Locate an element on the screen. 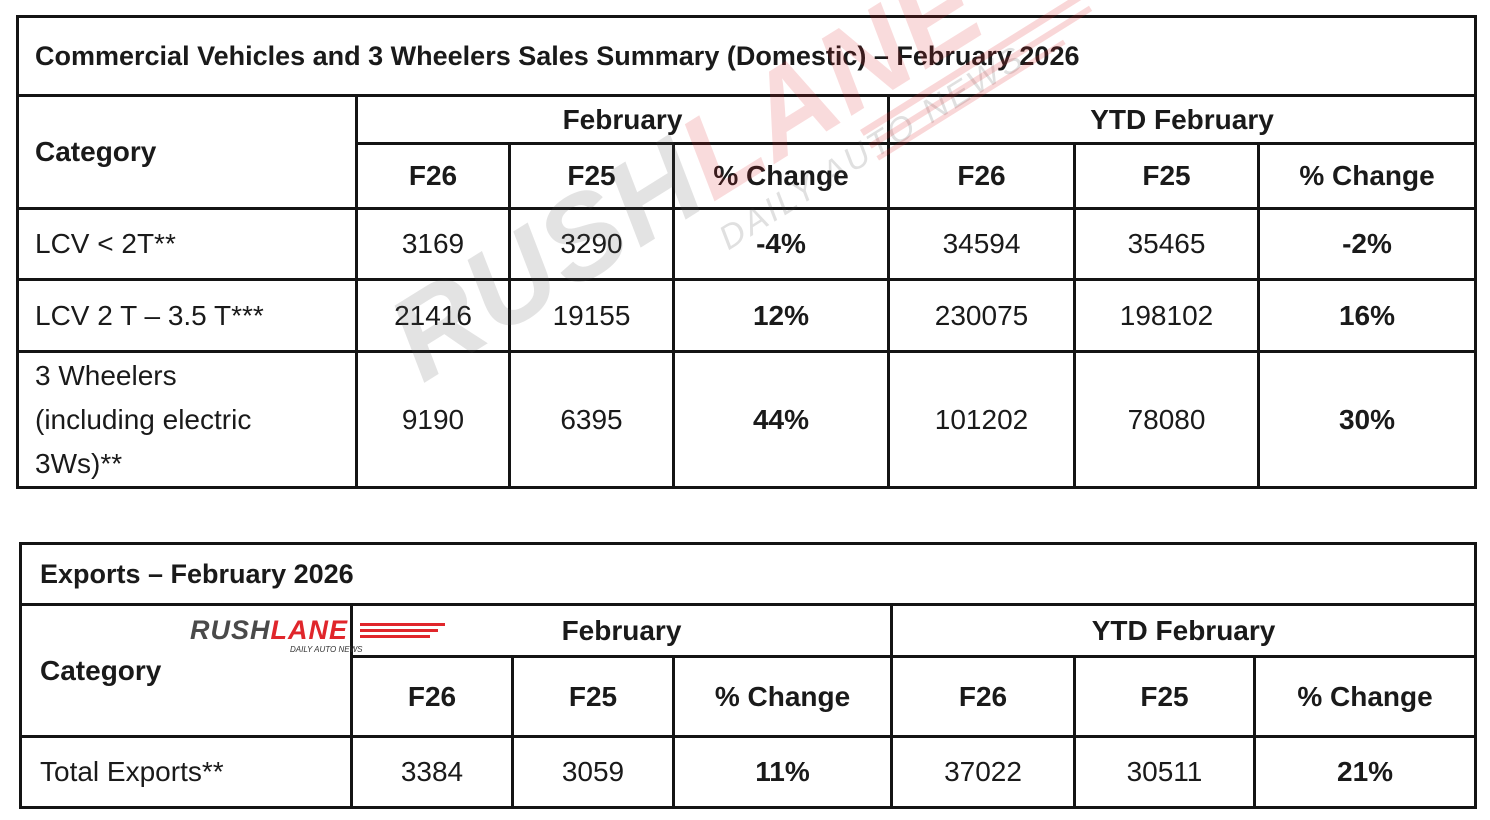  cell-ytd-change: 21% is located at coordinates (1365, 772).